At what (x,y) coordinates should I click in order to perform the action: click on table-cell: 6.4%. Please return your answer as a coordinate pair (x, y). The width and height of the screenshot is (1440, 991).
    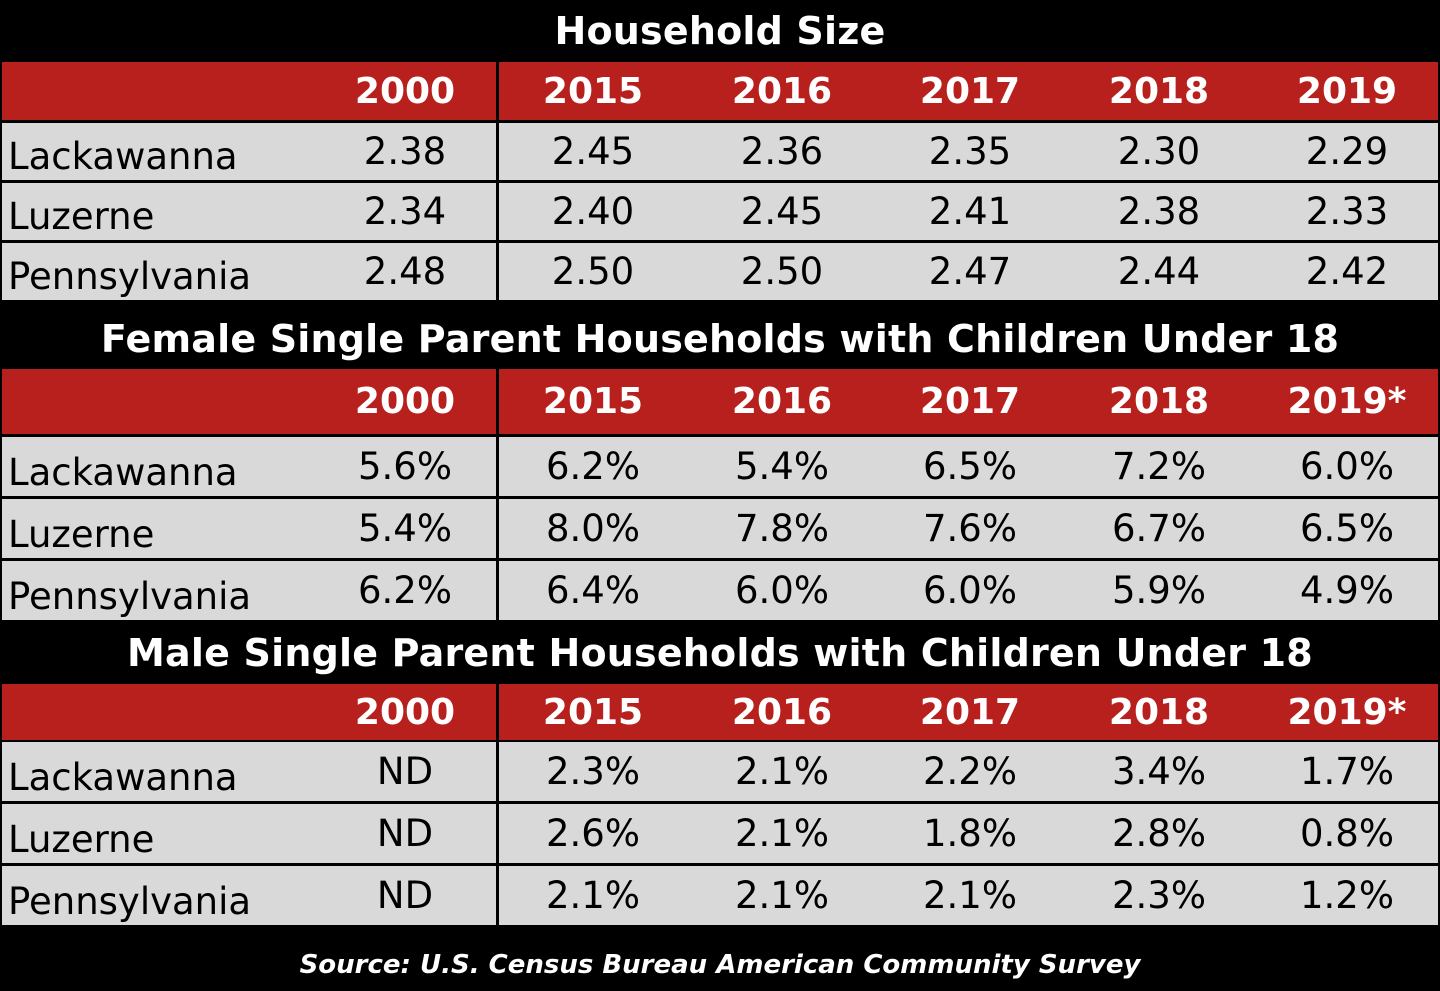
    Looking at the image, I should click on (593, 590).